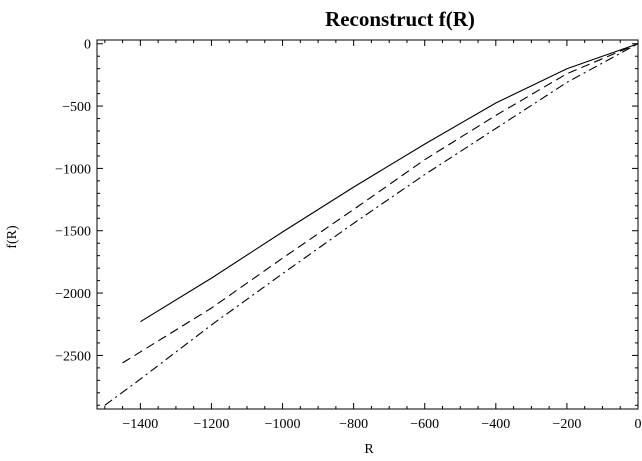  I want to click on y-tick-label: −1500, so click(73, 232).